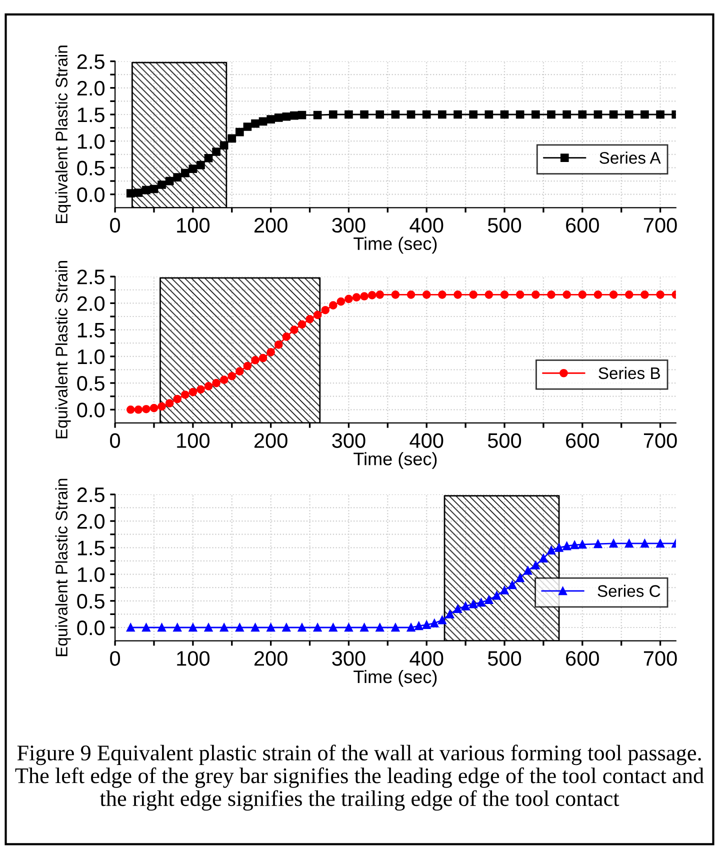 This screenshot has height=851, width=719. What do you see at coordinates (505, 225) in the screenshot?
I see `x-tick-label: 500` at bounding box center [505, 225].